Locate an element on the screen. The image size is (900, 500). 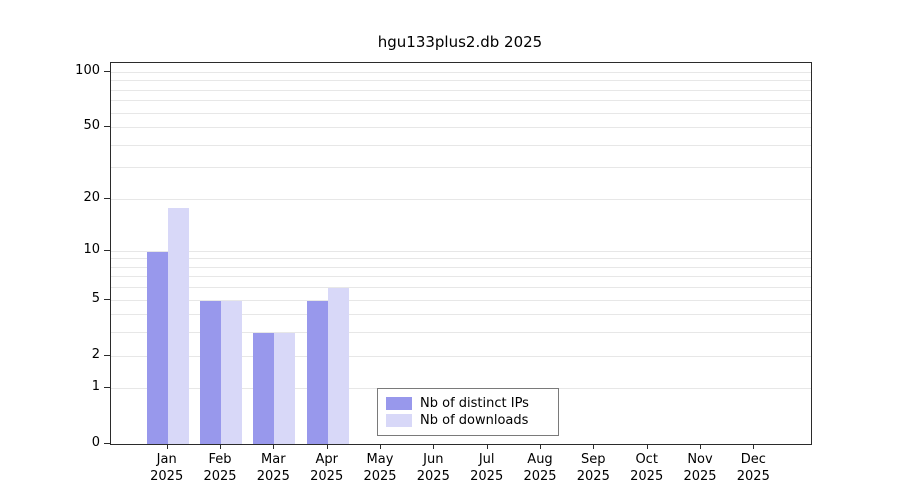
legend-label-distinct-ips: Nb of distinct IPs is located at coordinates (474, 403).